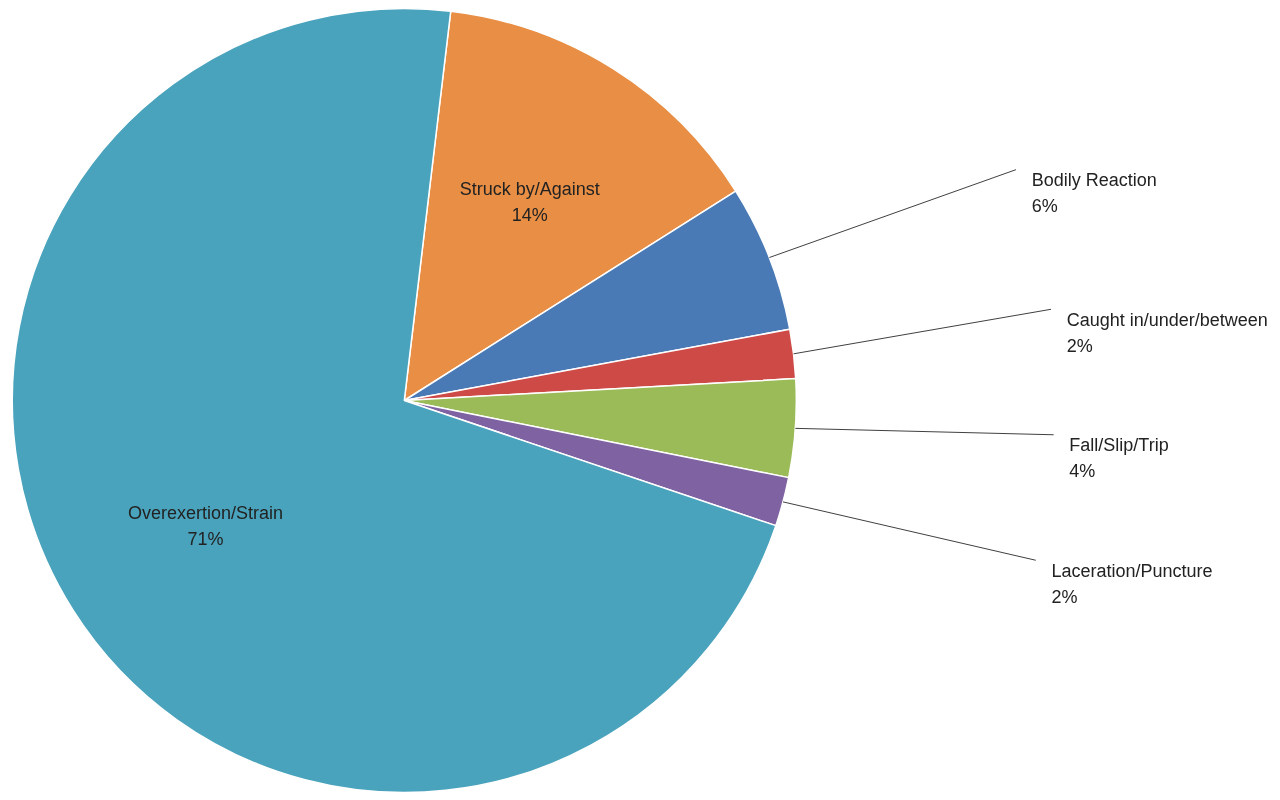 This screenshot has height=800, width=1280. What do you see at coordinates (1167, 319) in the screenshot?
I see `slice-label: Caught in/under/between` at bounding box center [1167, 319].